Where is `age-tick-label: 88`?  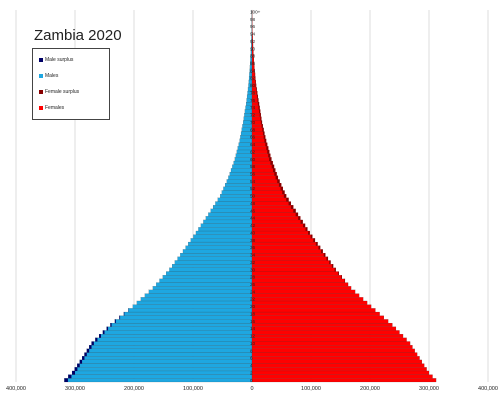
age-tick-label: 88 is located at coordinates (253, 56).